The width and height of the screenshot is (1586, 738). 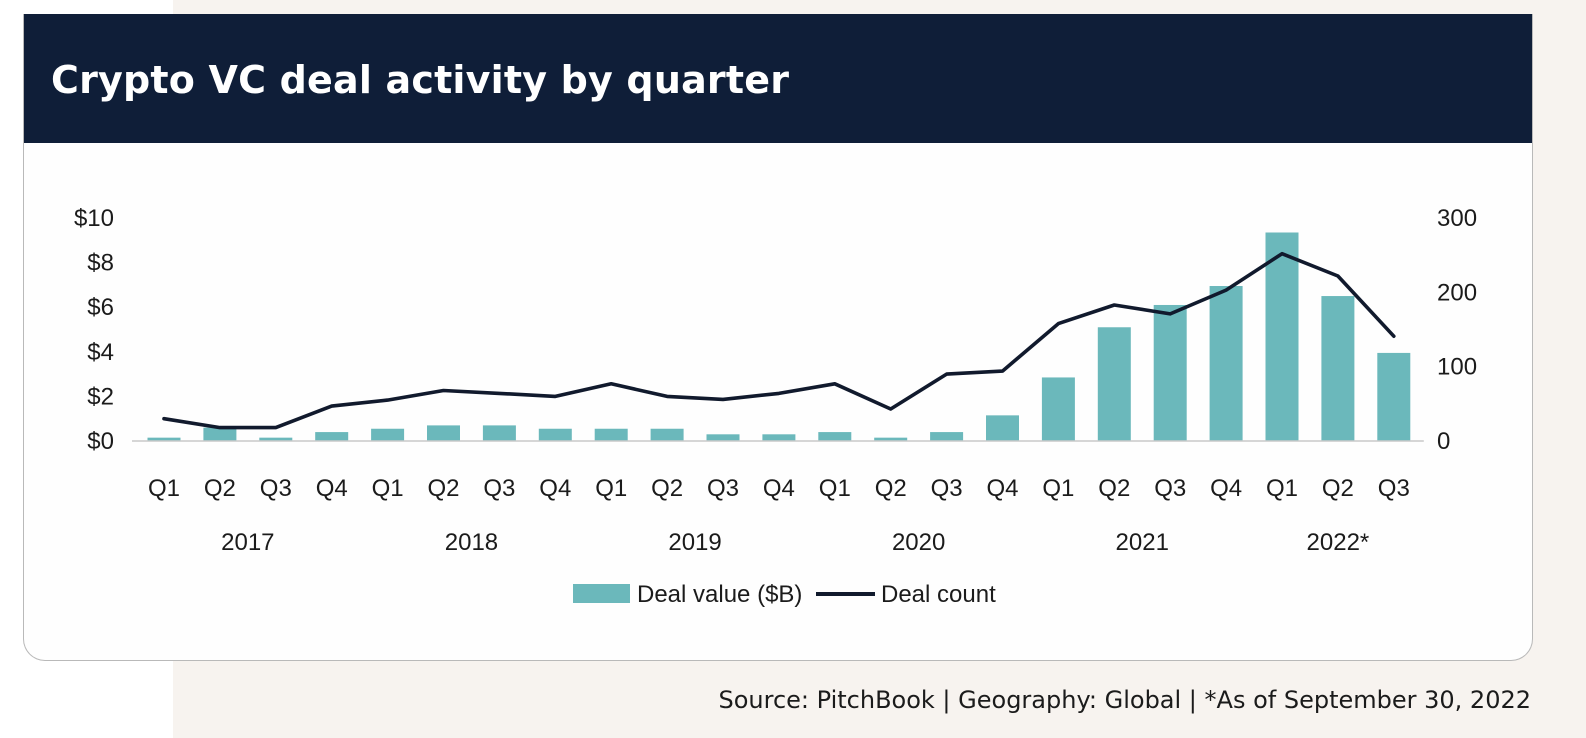 What do you see at coordinates (601, 593) in the screenshot?
I see `legend-swatch-deal-value` at bounding box center [601, 593].